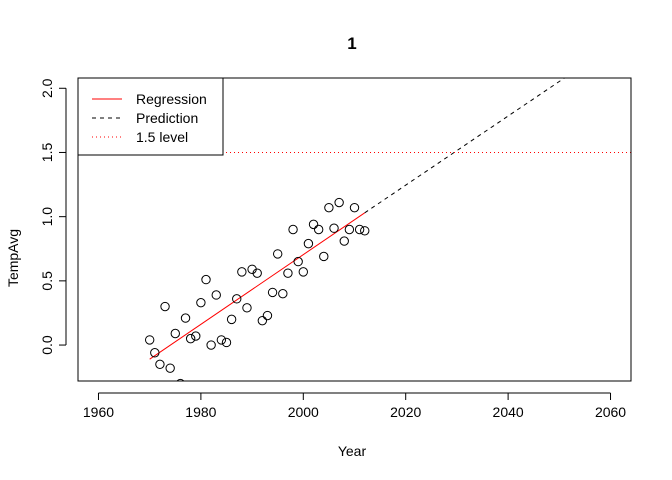 Image resolution: width=672 pixels, height=480 pixels. I want to click on x-tick-label: 1980, so click(200, 412).